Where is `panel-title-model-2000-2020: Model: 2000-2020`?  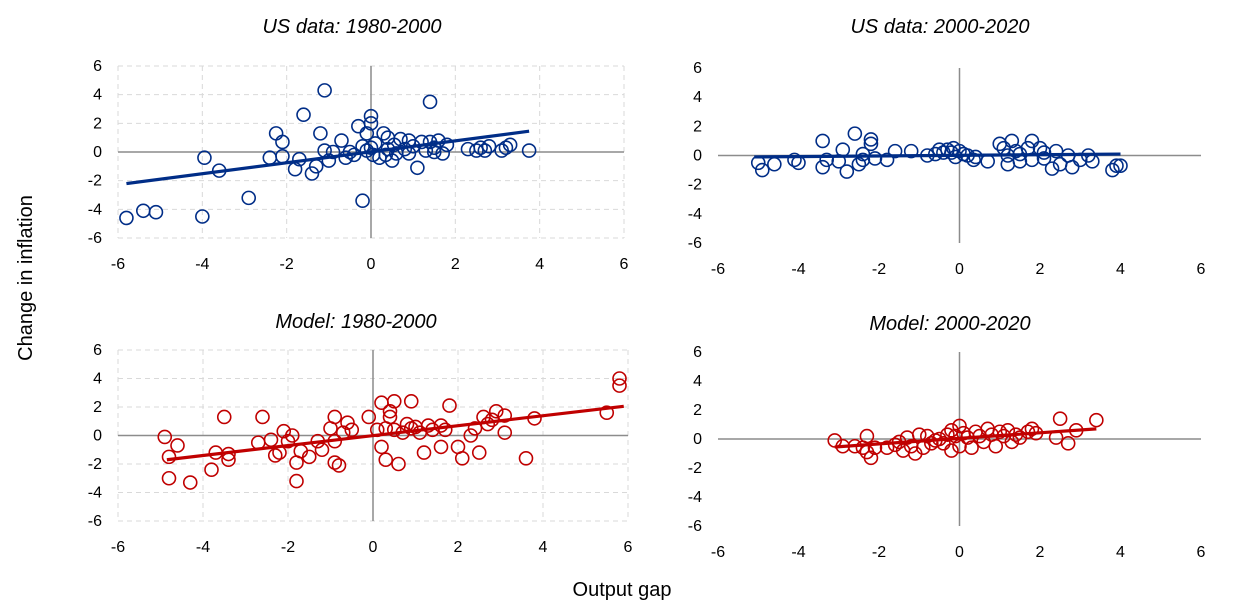
panel-title-model-2000-2020: Model: 2000-2020 is located at coordinates (949, 324).